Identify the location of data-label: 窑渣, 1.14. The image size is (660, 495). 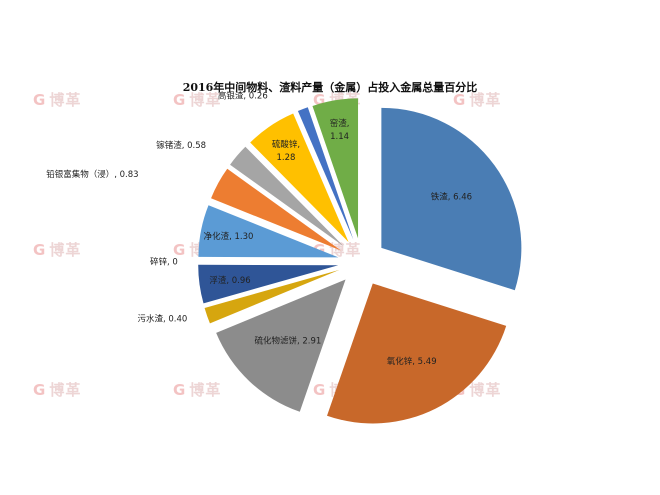
(340, 130).